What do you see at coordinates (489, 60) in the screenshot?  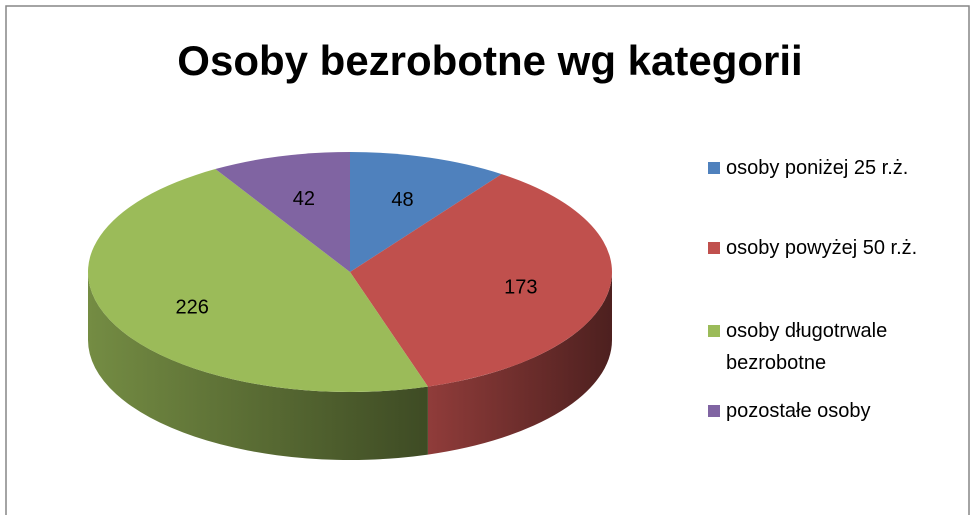 I see `chart-title: Osoby bezrobotne wg kategorii` at bounding box center [489, 60].